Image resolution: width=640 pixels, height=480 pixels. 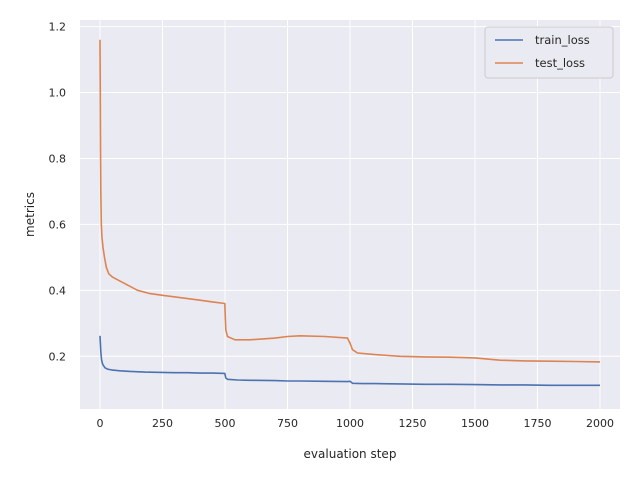 What do you see at coordinates (475, 423) in the screenshot?
I see `x-tick-label: 1500` at bounding box center [475, 423].